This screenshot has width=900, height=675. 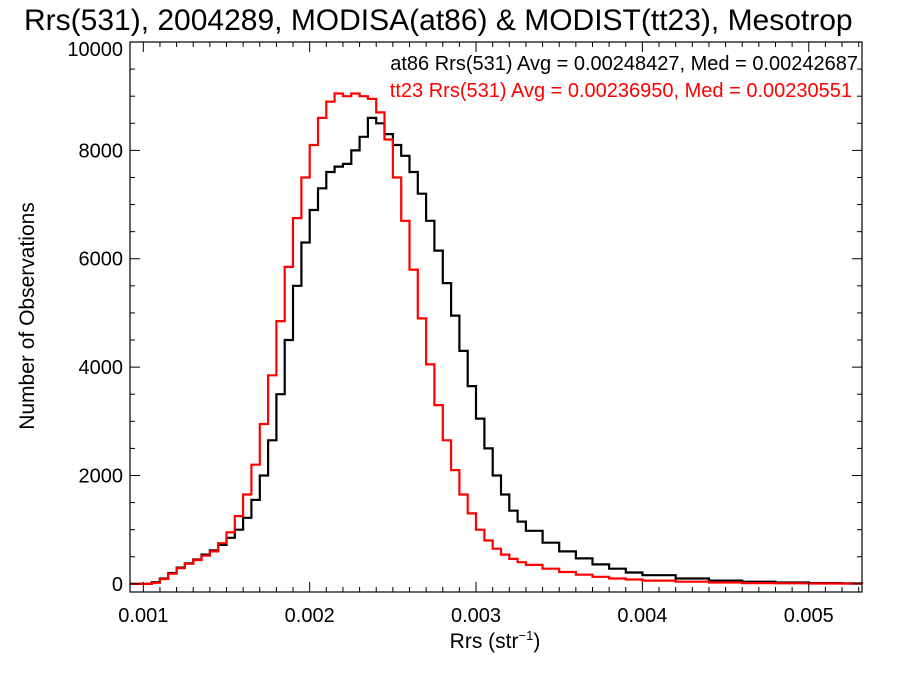 I want to click on x-tick-label: 0.002, so click(x=310, y=616).